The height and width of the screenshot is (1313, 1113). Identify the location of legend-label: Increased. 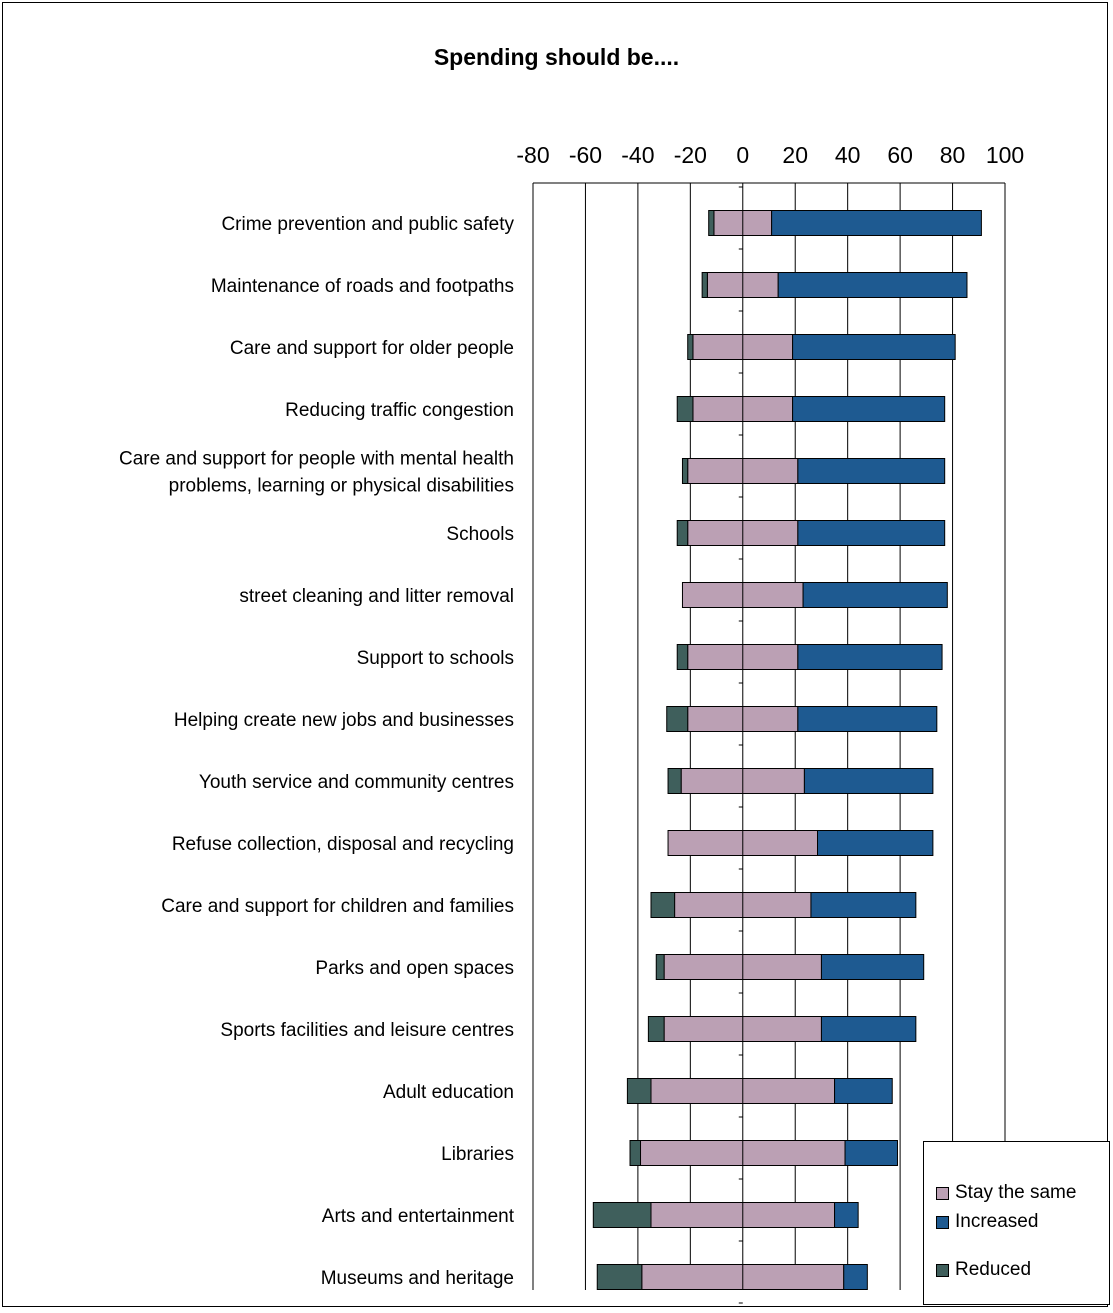
(997, 1221).